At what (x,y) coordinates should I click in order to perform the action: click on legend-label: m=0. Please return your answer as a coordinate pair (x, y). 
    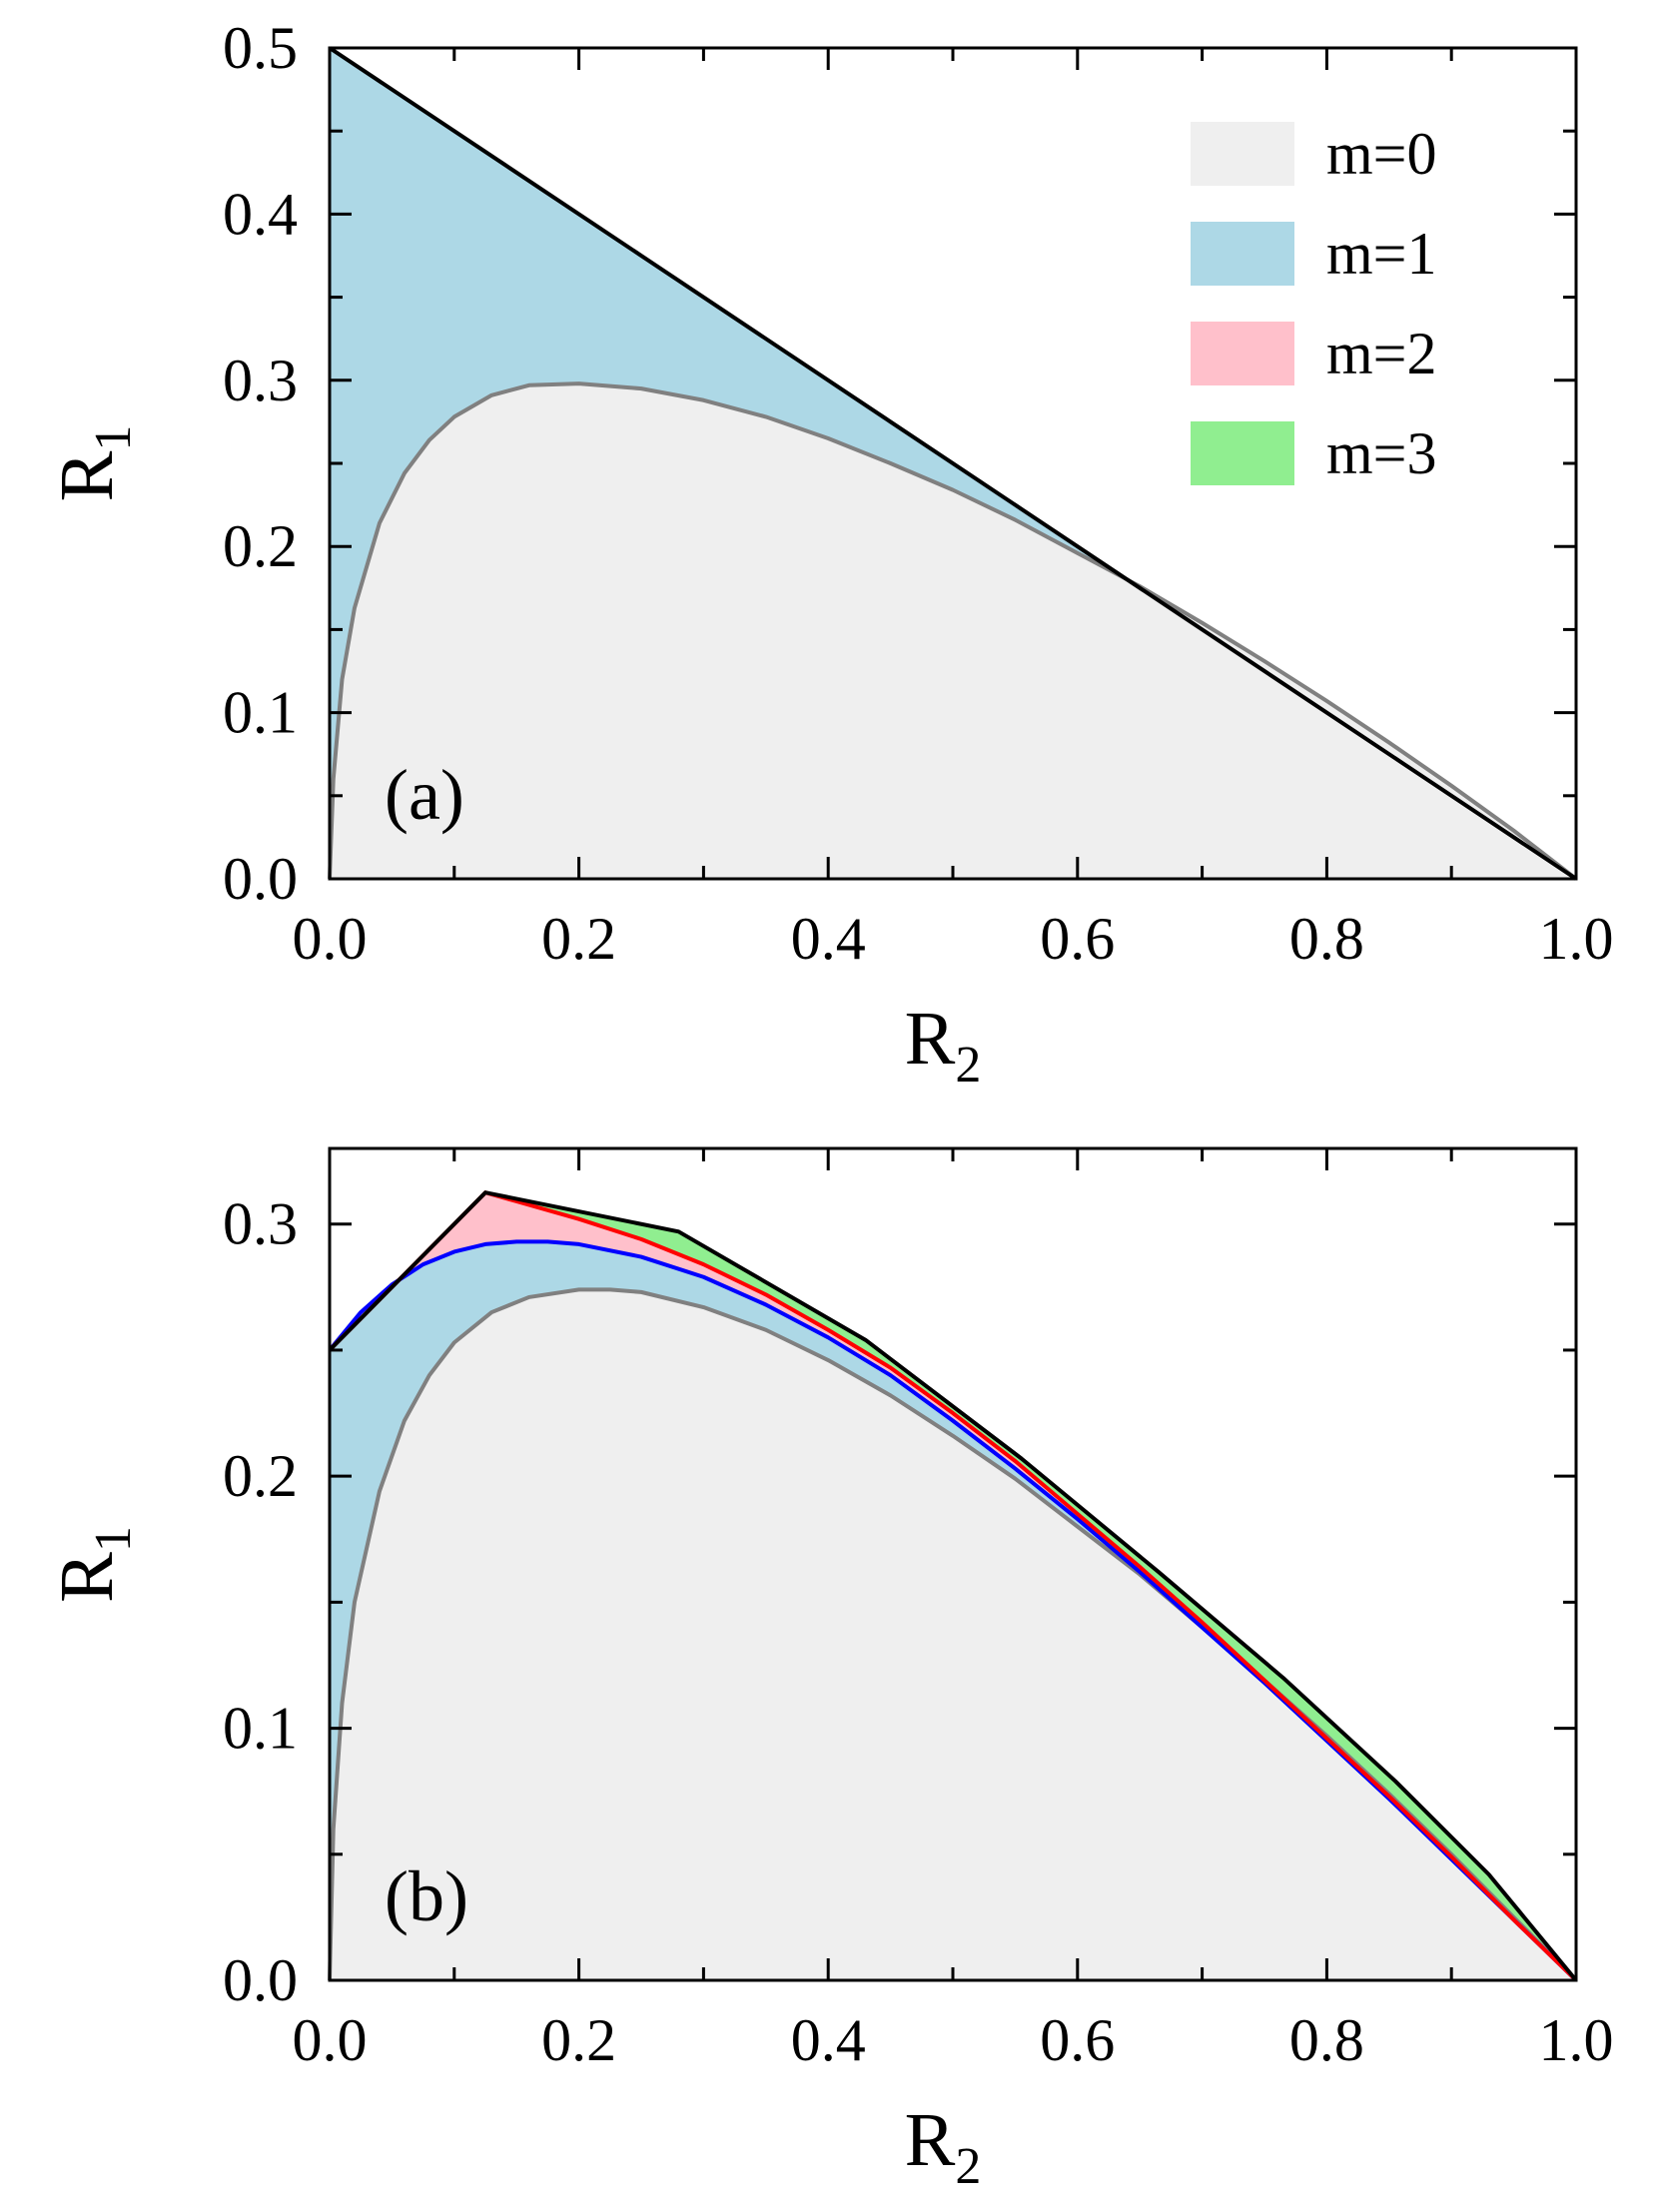
    Looking at the image, I should click on (1381, 154).